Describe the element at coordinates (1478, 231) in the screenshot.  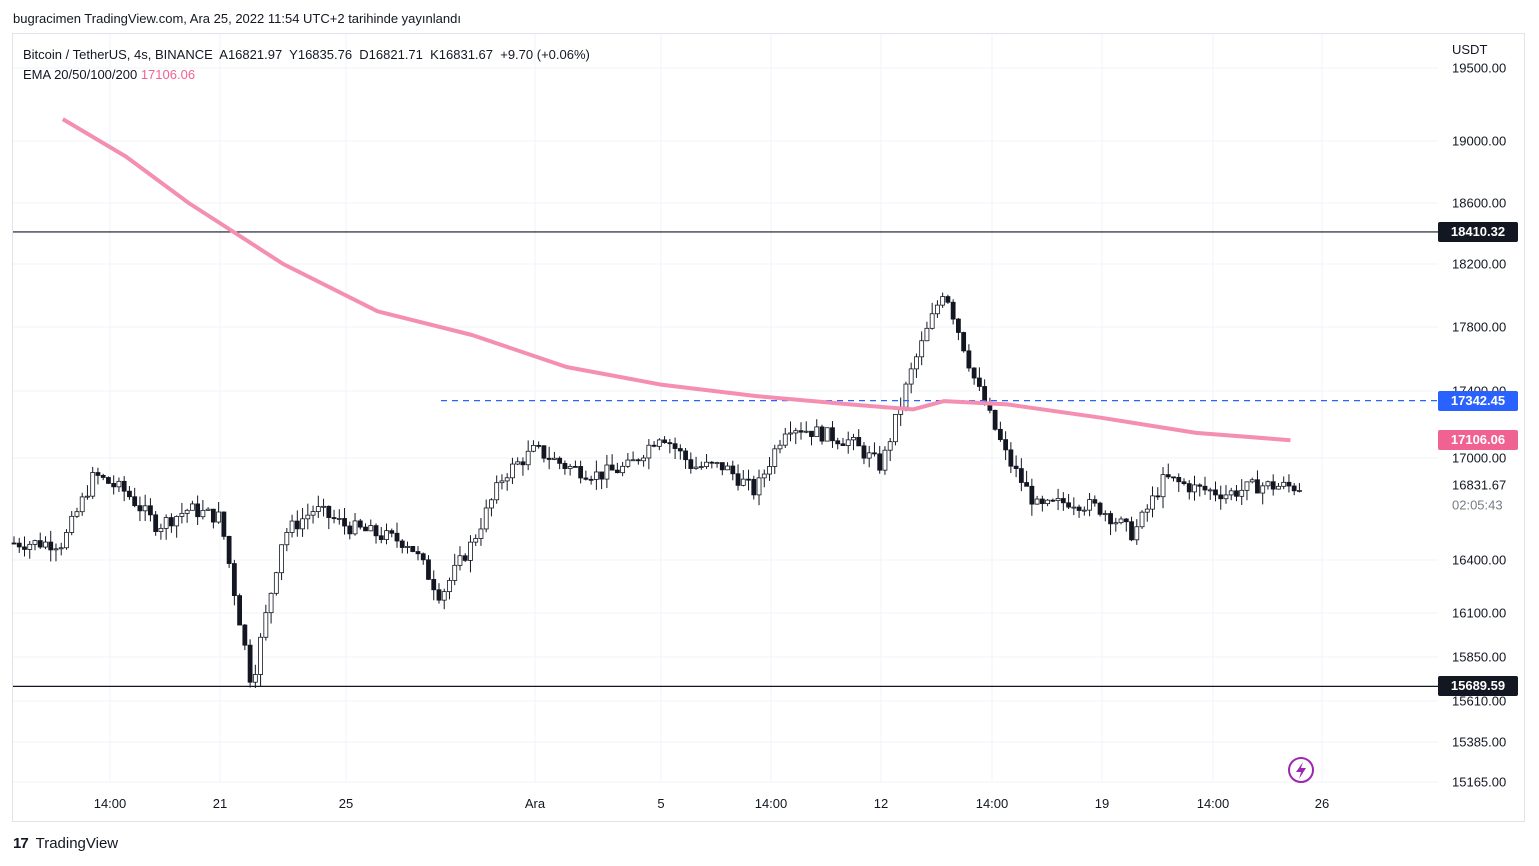
I see `resistance-price-tag: 18410.32` at that location.